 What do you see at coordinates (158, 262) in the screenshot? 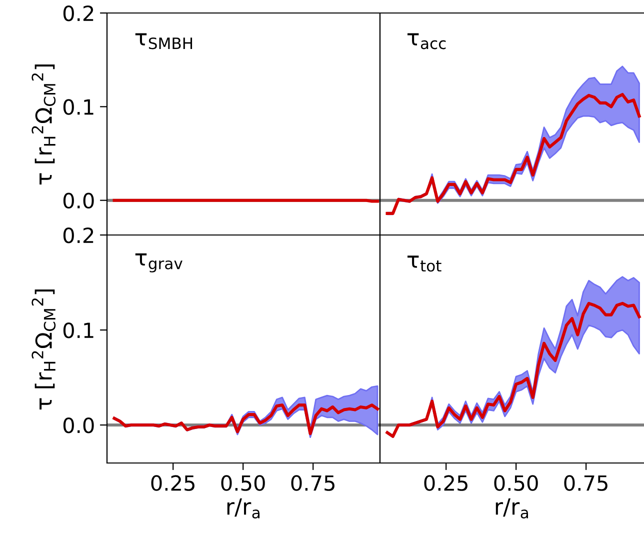
I see `text: τ$_{grav}$` at bounding box center [158, 262].